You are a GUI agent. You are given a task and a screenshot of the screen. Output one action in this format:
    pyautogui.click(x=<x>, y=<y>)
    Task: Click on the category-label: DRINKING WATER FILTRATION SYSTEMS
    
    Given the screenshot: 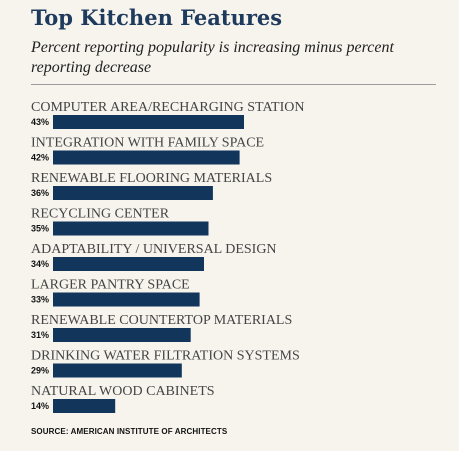 What is the action you would take?
    pyautogui.click(x=165, y=356)
    